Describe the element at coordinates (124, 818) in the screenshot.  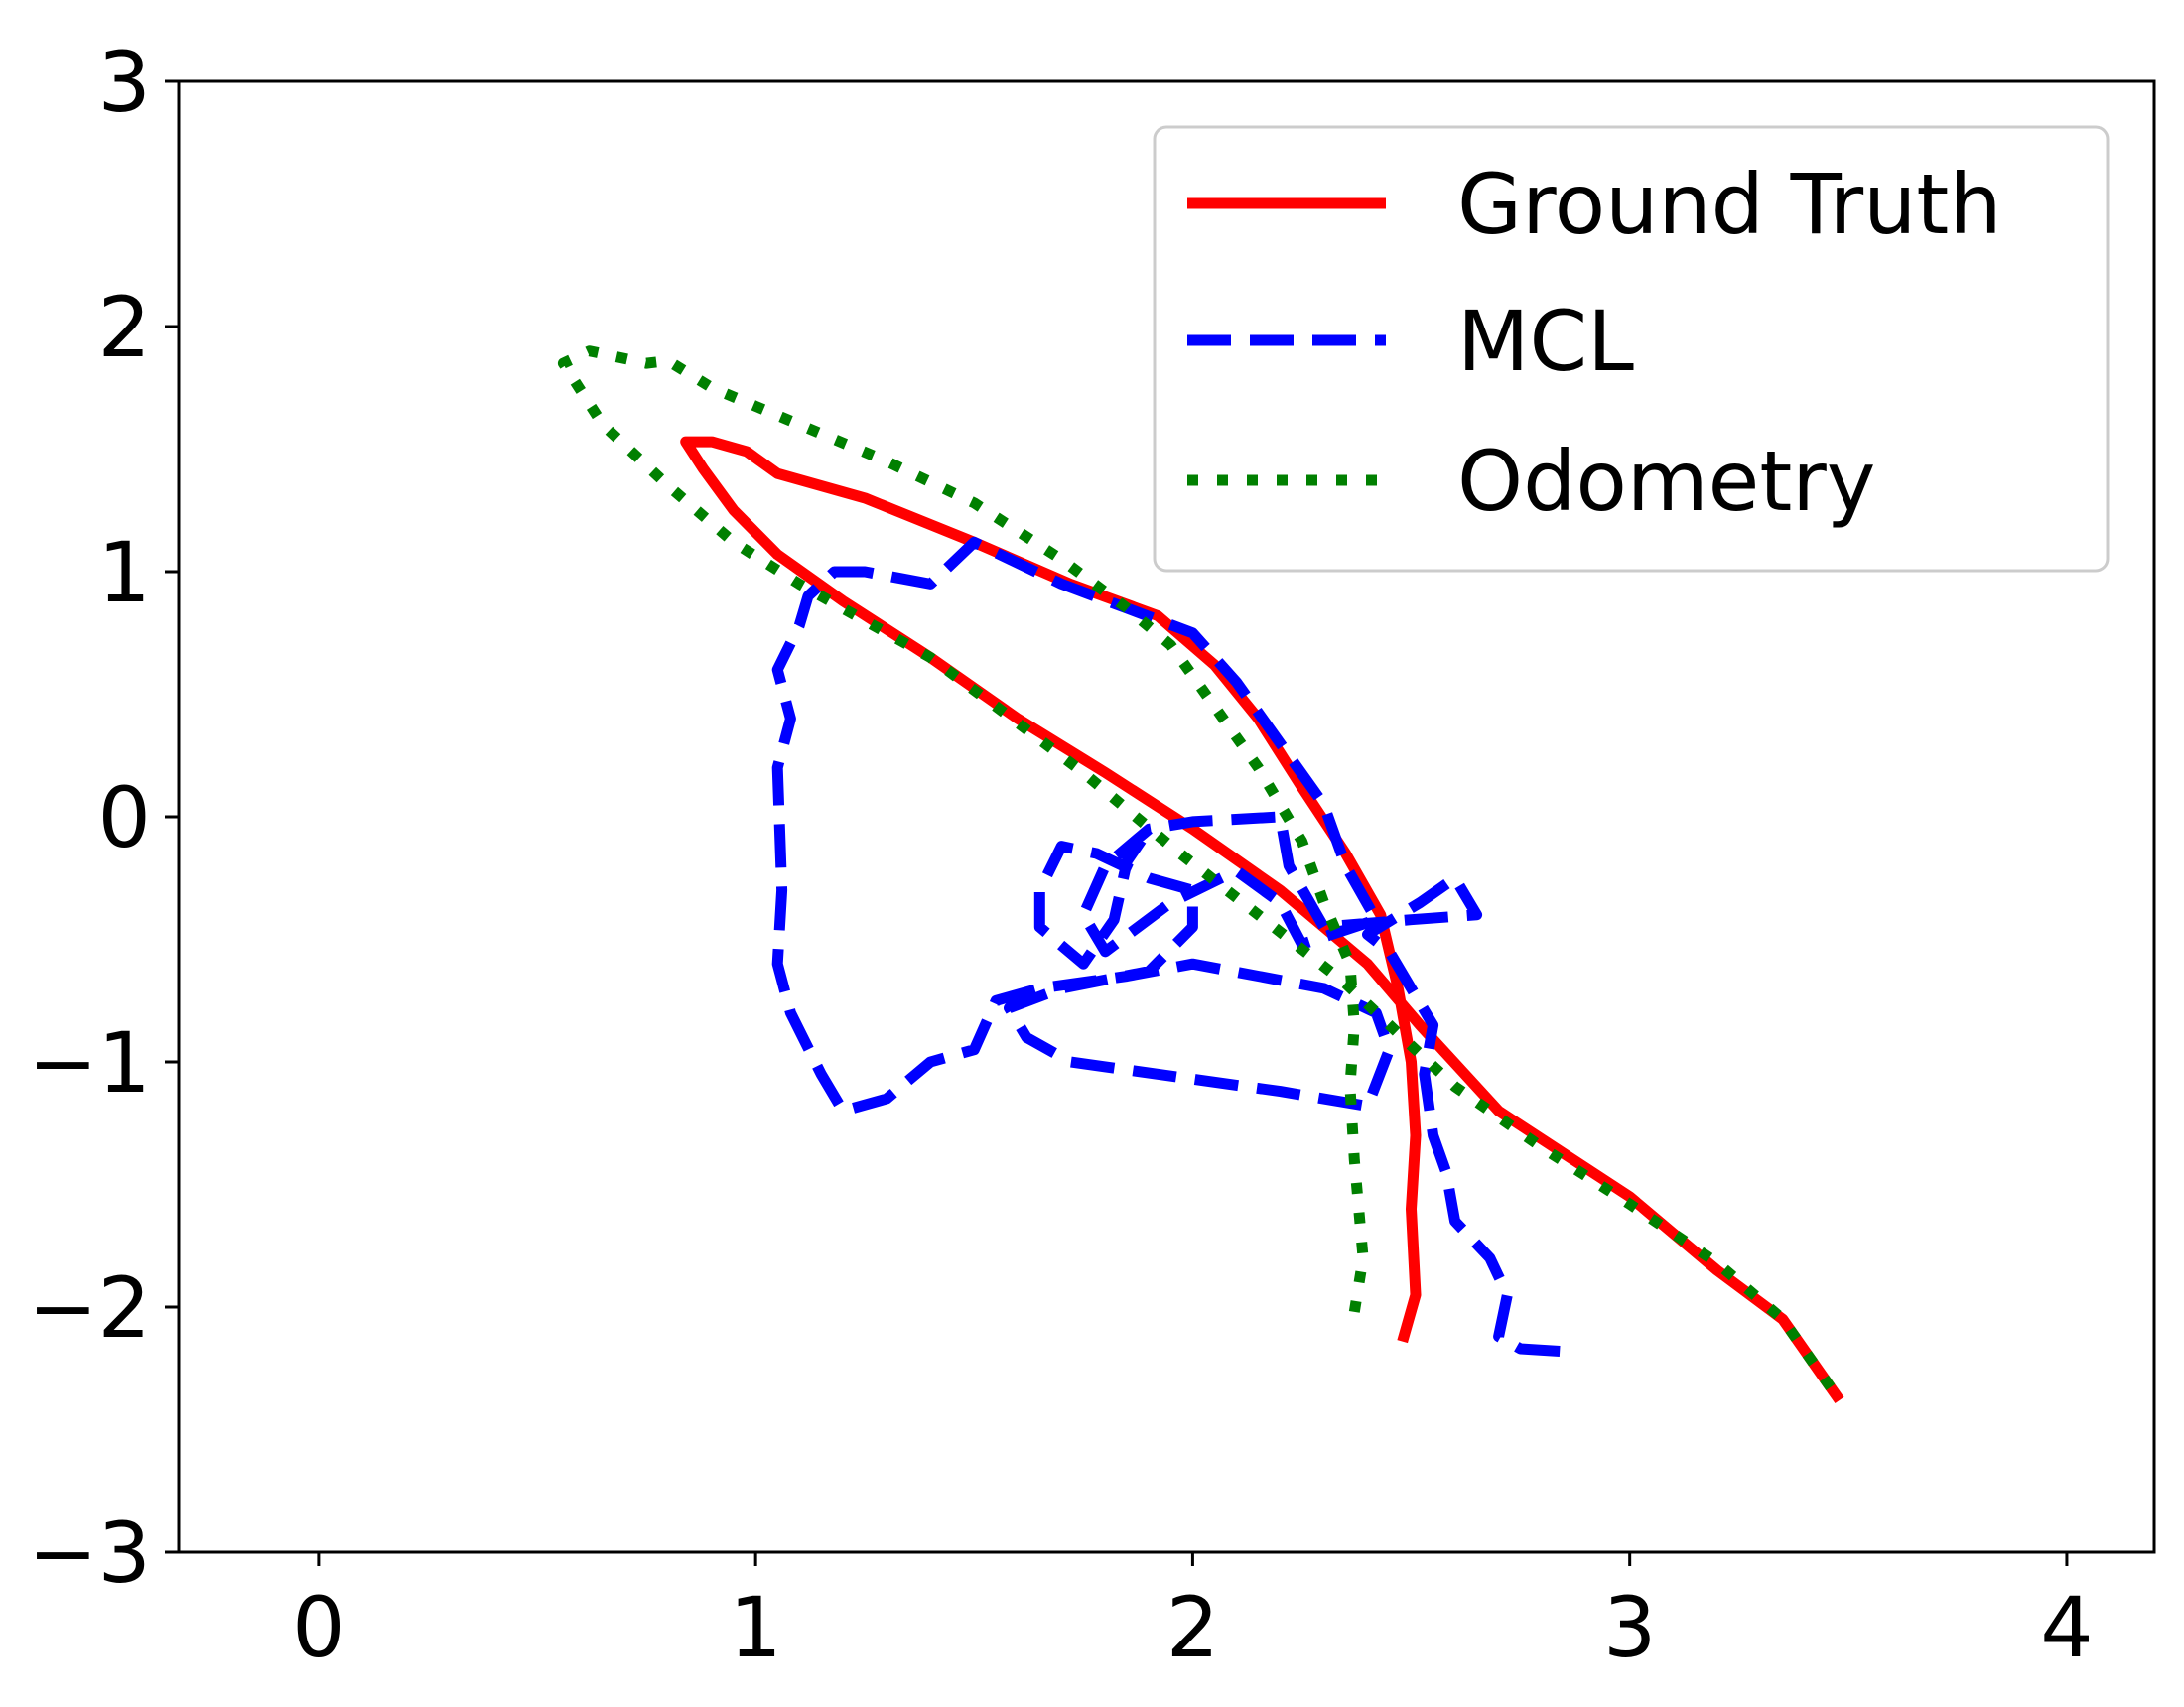
I see `y-tick-label: 0` at that location.